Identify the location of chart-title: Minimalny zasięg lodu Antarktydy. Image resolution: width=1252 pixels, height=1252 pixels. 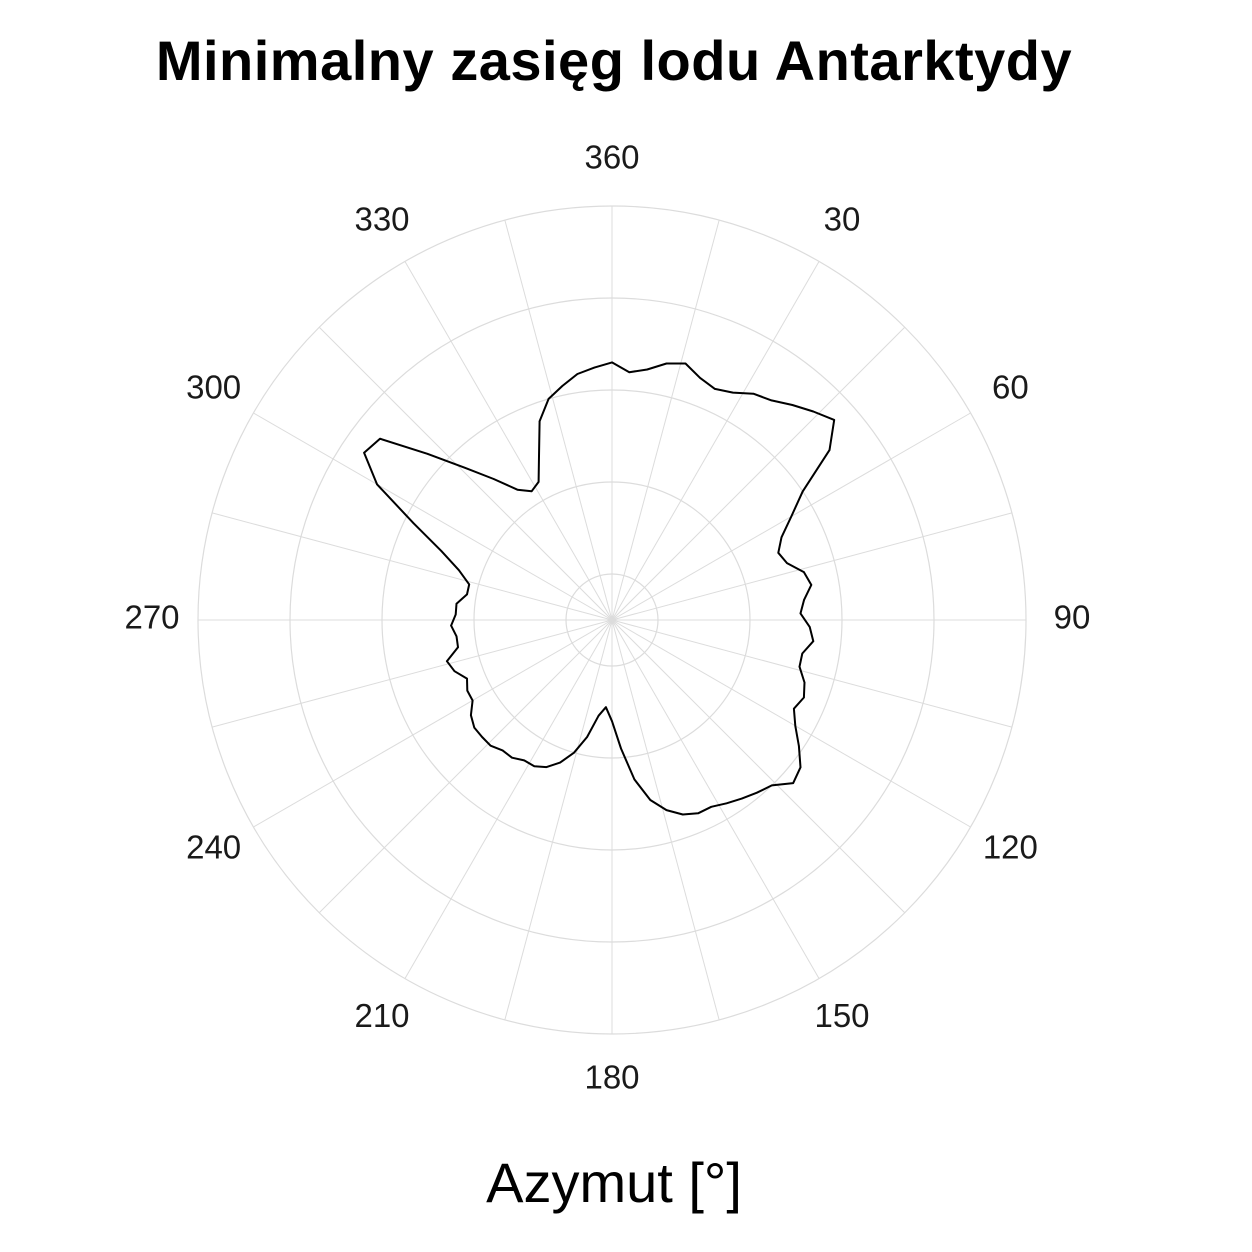
(614, 60).